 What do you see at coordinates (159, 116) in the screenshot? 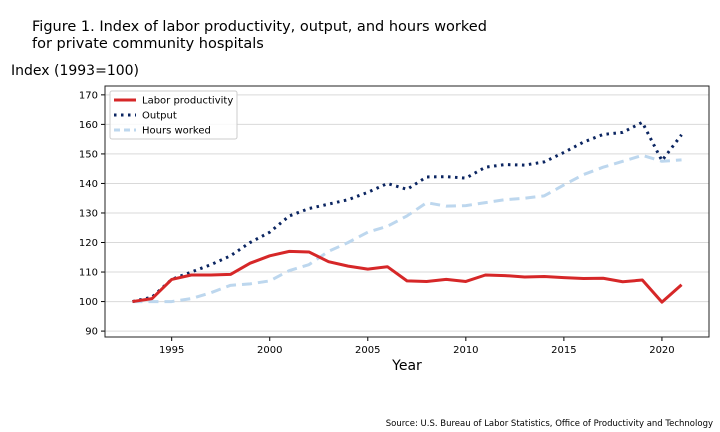
I see `legend-label: Output` at bounding box center [159, 116].